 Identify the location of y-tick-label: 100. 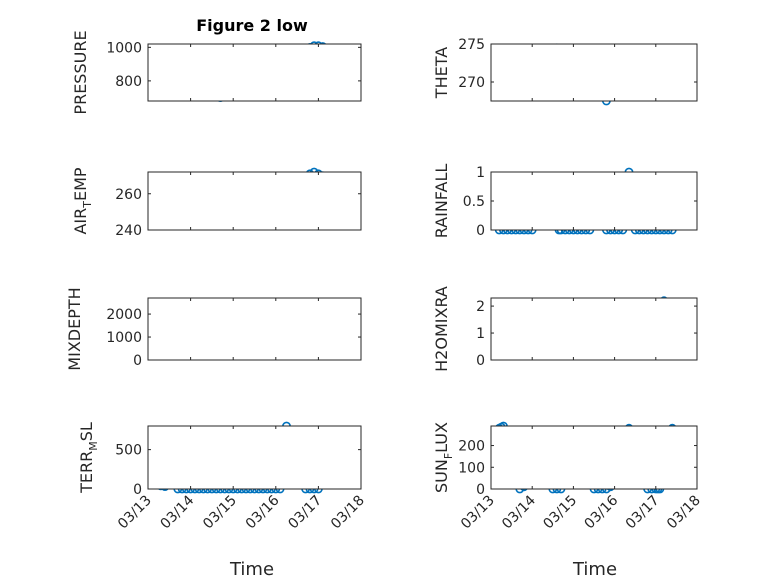
(471, 468).